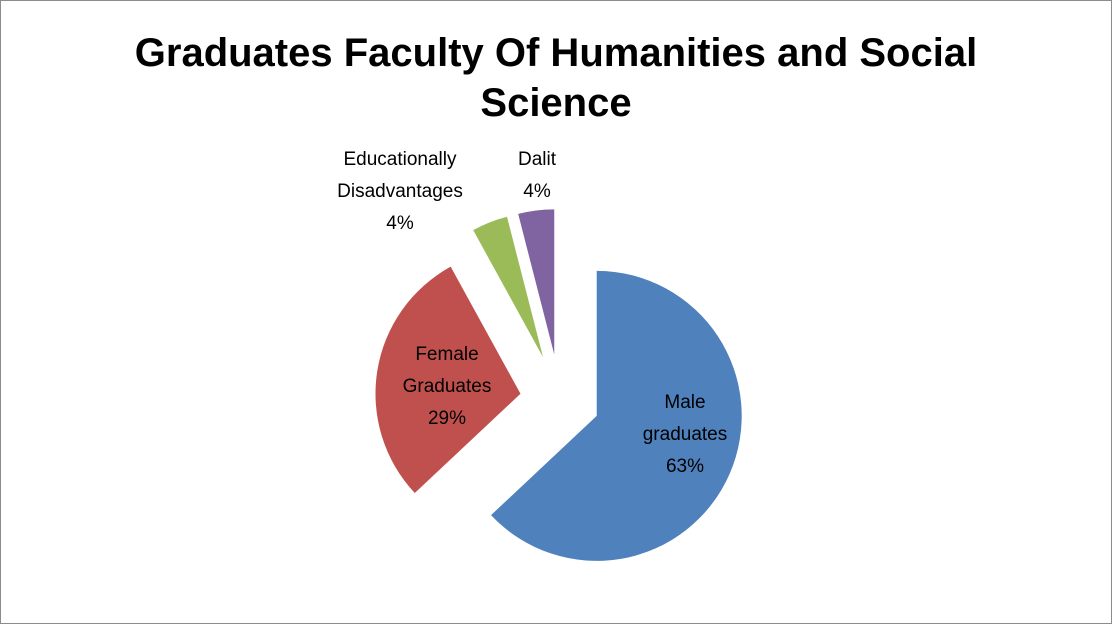  What do you see at coordinates (447, 418) in the screenshot?
I see `slice-value-label: 29%` at bounding box center [447, 418].